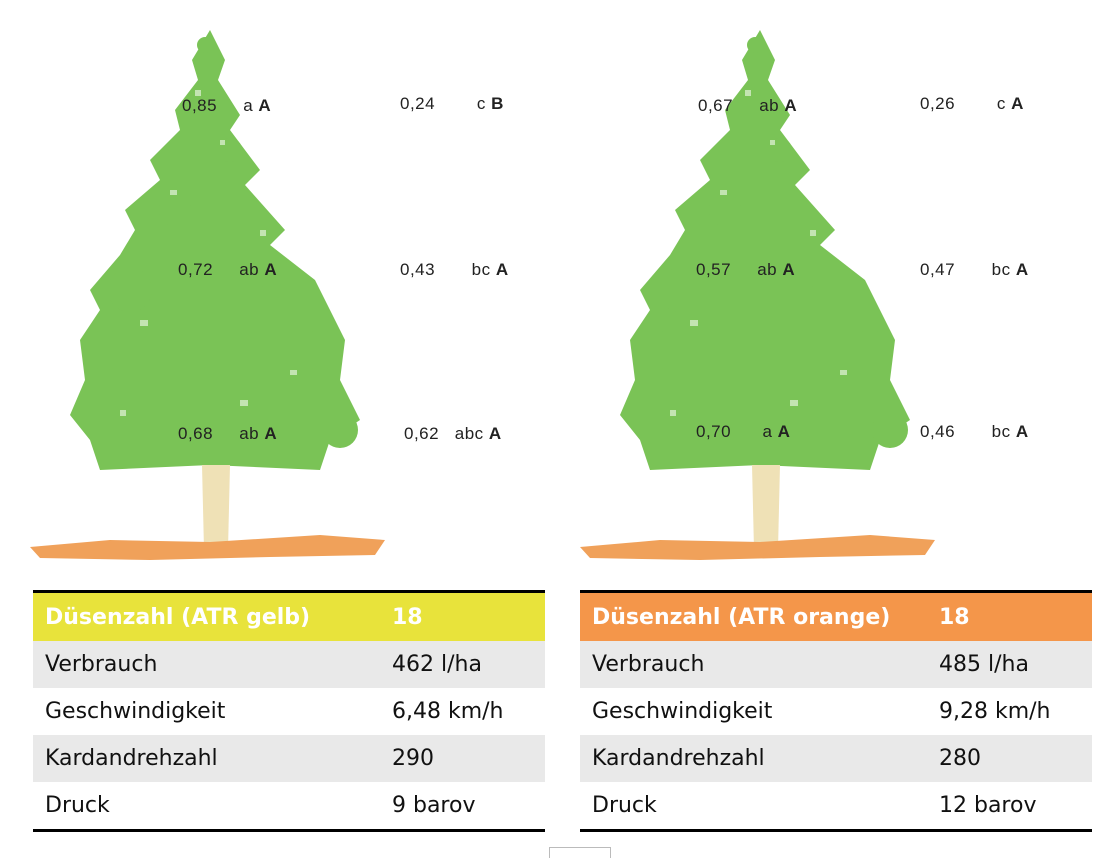 This screenshot has width=1112, height=858. I want to click on outer-value-middle: 0,57 ab A, so click(746, 269).